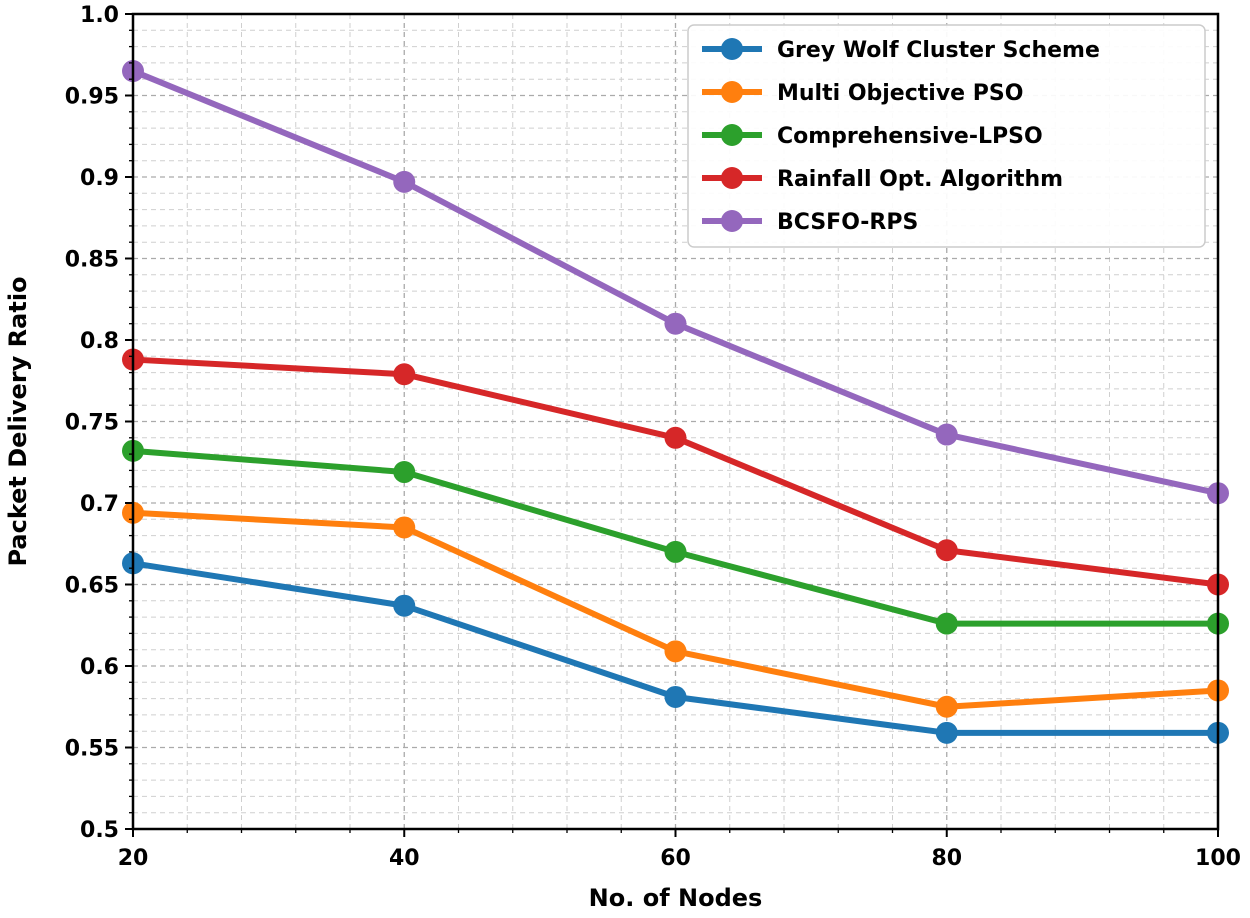 Image resolution: width=1250 pixels, height=918 pixels. What do you see at coordinates (92, 749) in the screenshot?
I see `y-tick-label: 0.55` at bounding box center [92, 749].